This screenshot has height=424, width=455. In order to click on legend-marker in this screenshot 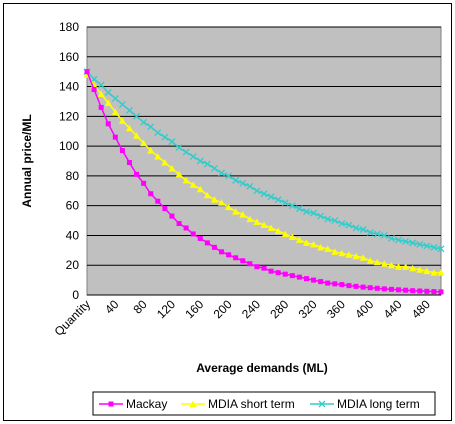, I will do `click(193, 403)`.